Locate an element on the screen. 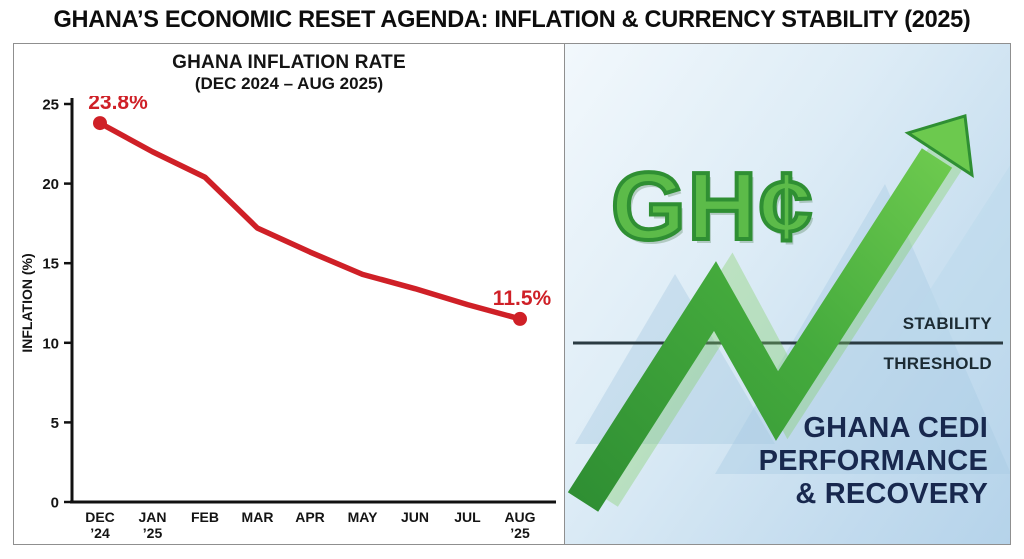 This screenshot has height=559, width=1024. y-tick-label: 5 is located at coordinates (55, 423).